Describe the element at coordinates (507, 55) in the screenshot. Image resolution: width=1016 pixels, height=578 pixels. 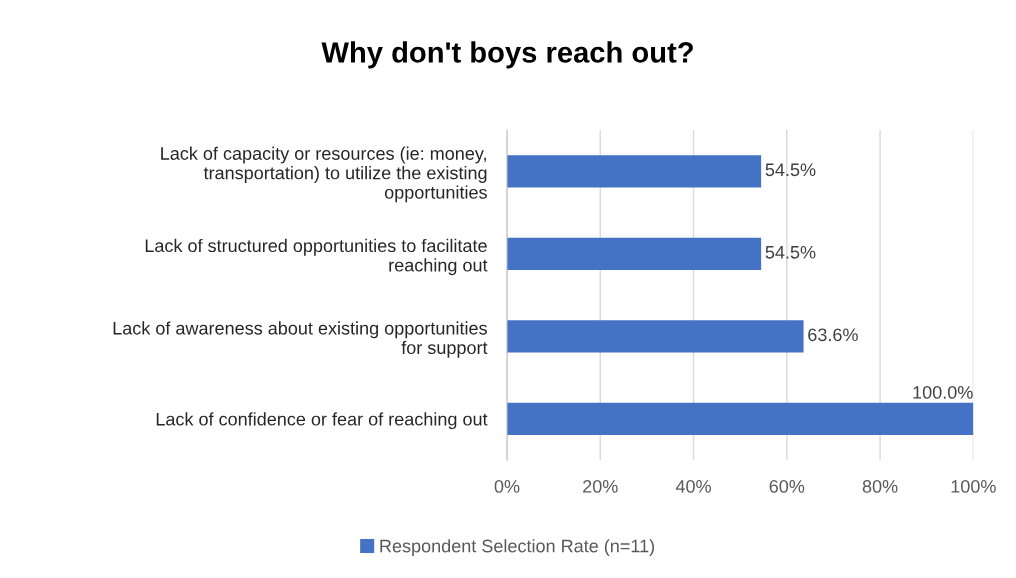
I see `chart-title: Why don't boys reach out?` at that location.